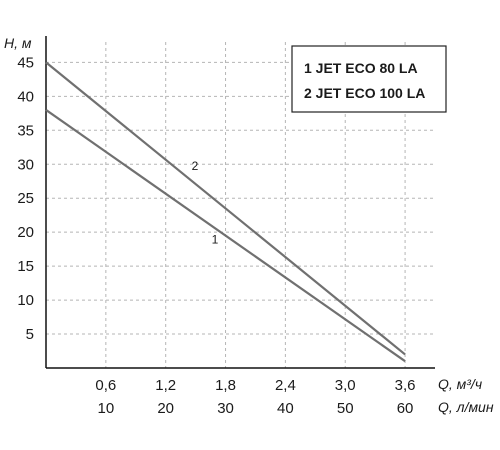 Image resolution: width=500 pixels, height=450 pixels. I want to click on x-axis-title: Q, м³/ч, so click(460, 384).